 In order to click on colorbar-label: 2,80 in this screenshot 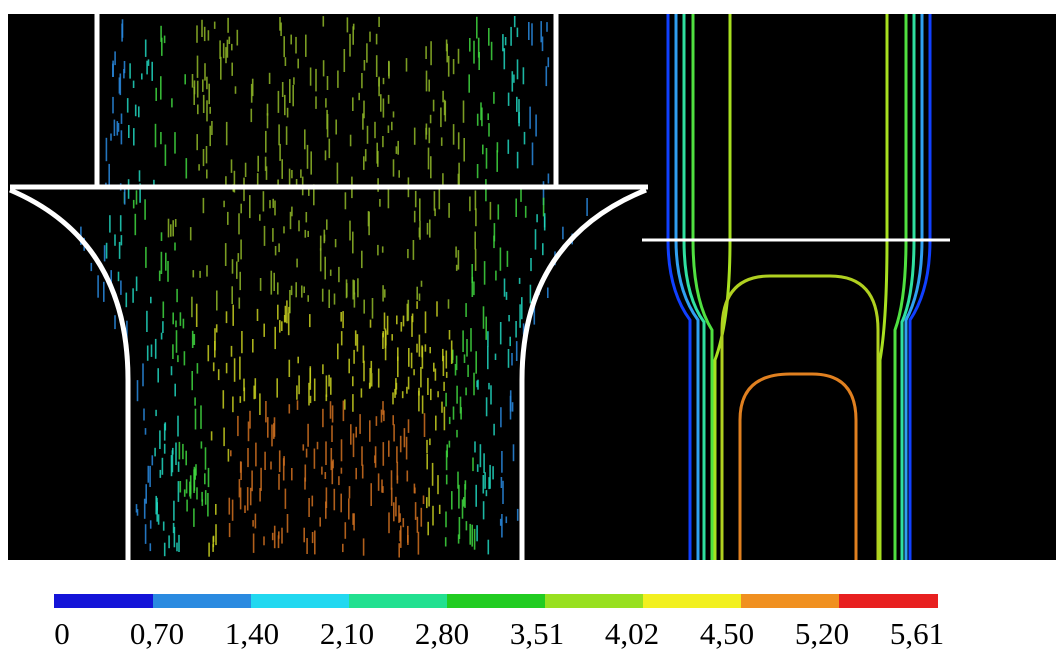, I will do `click(442, 633)`.